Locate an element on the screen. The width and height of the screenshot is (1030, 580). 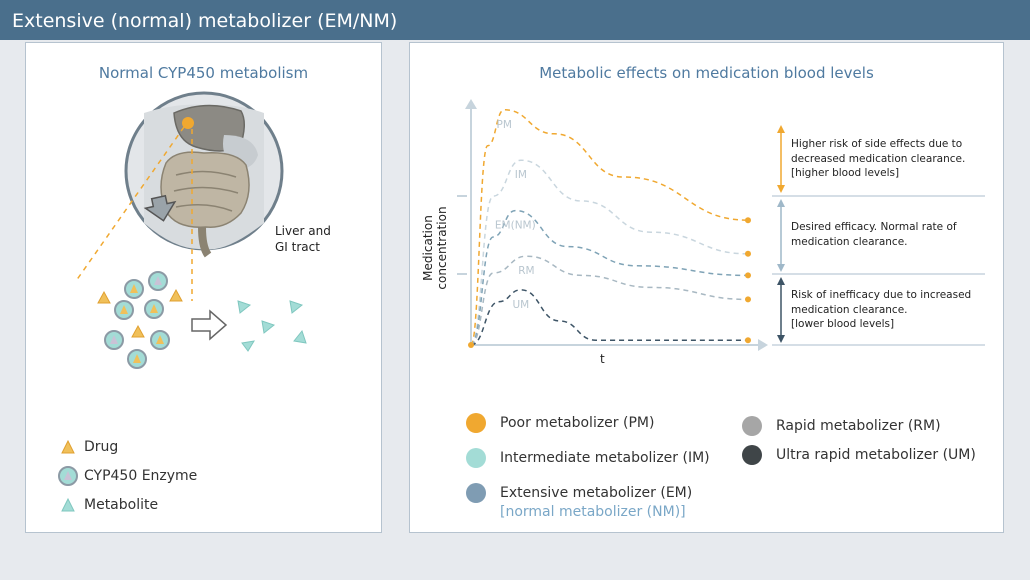
drug-triangle-icon is located at coordinates (68, 446).